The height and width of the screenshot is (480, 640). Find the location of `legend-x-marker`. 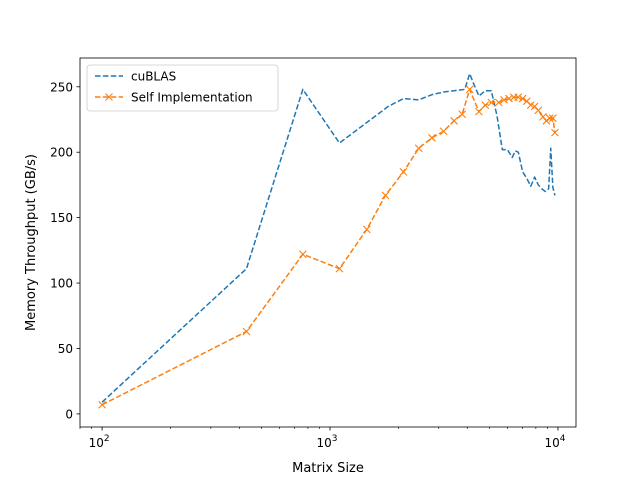

legend-x-marker is located at coordinates (109, 97).